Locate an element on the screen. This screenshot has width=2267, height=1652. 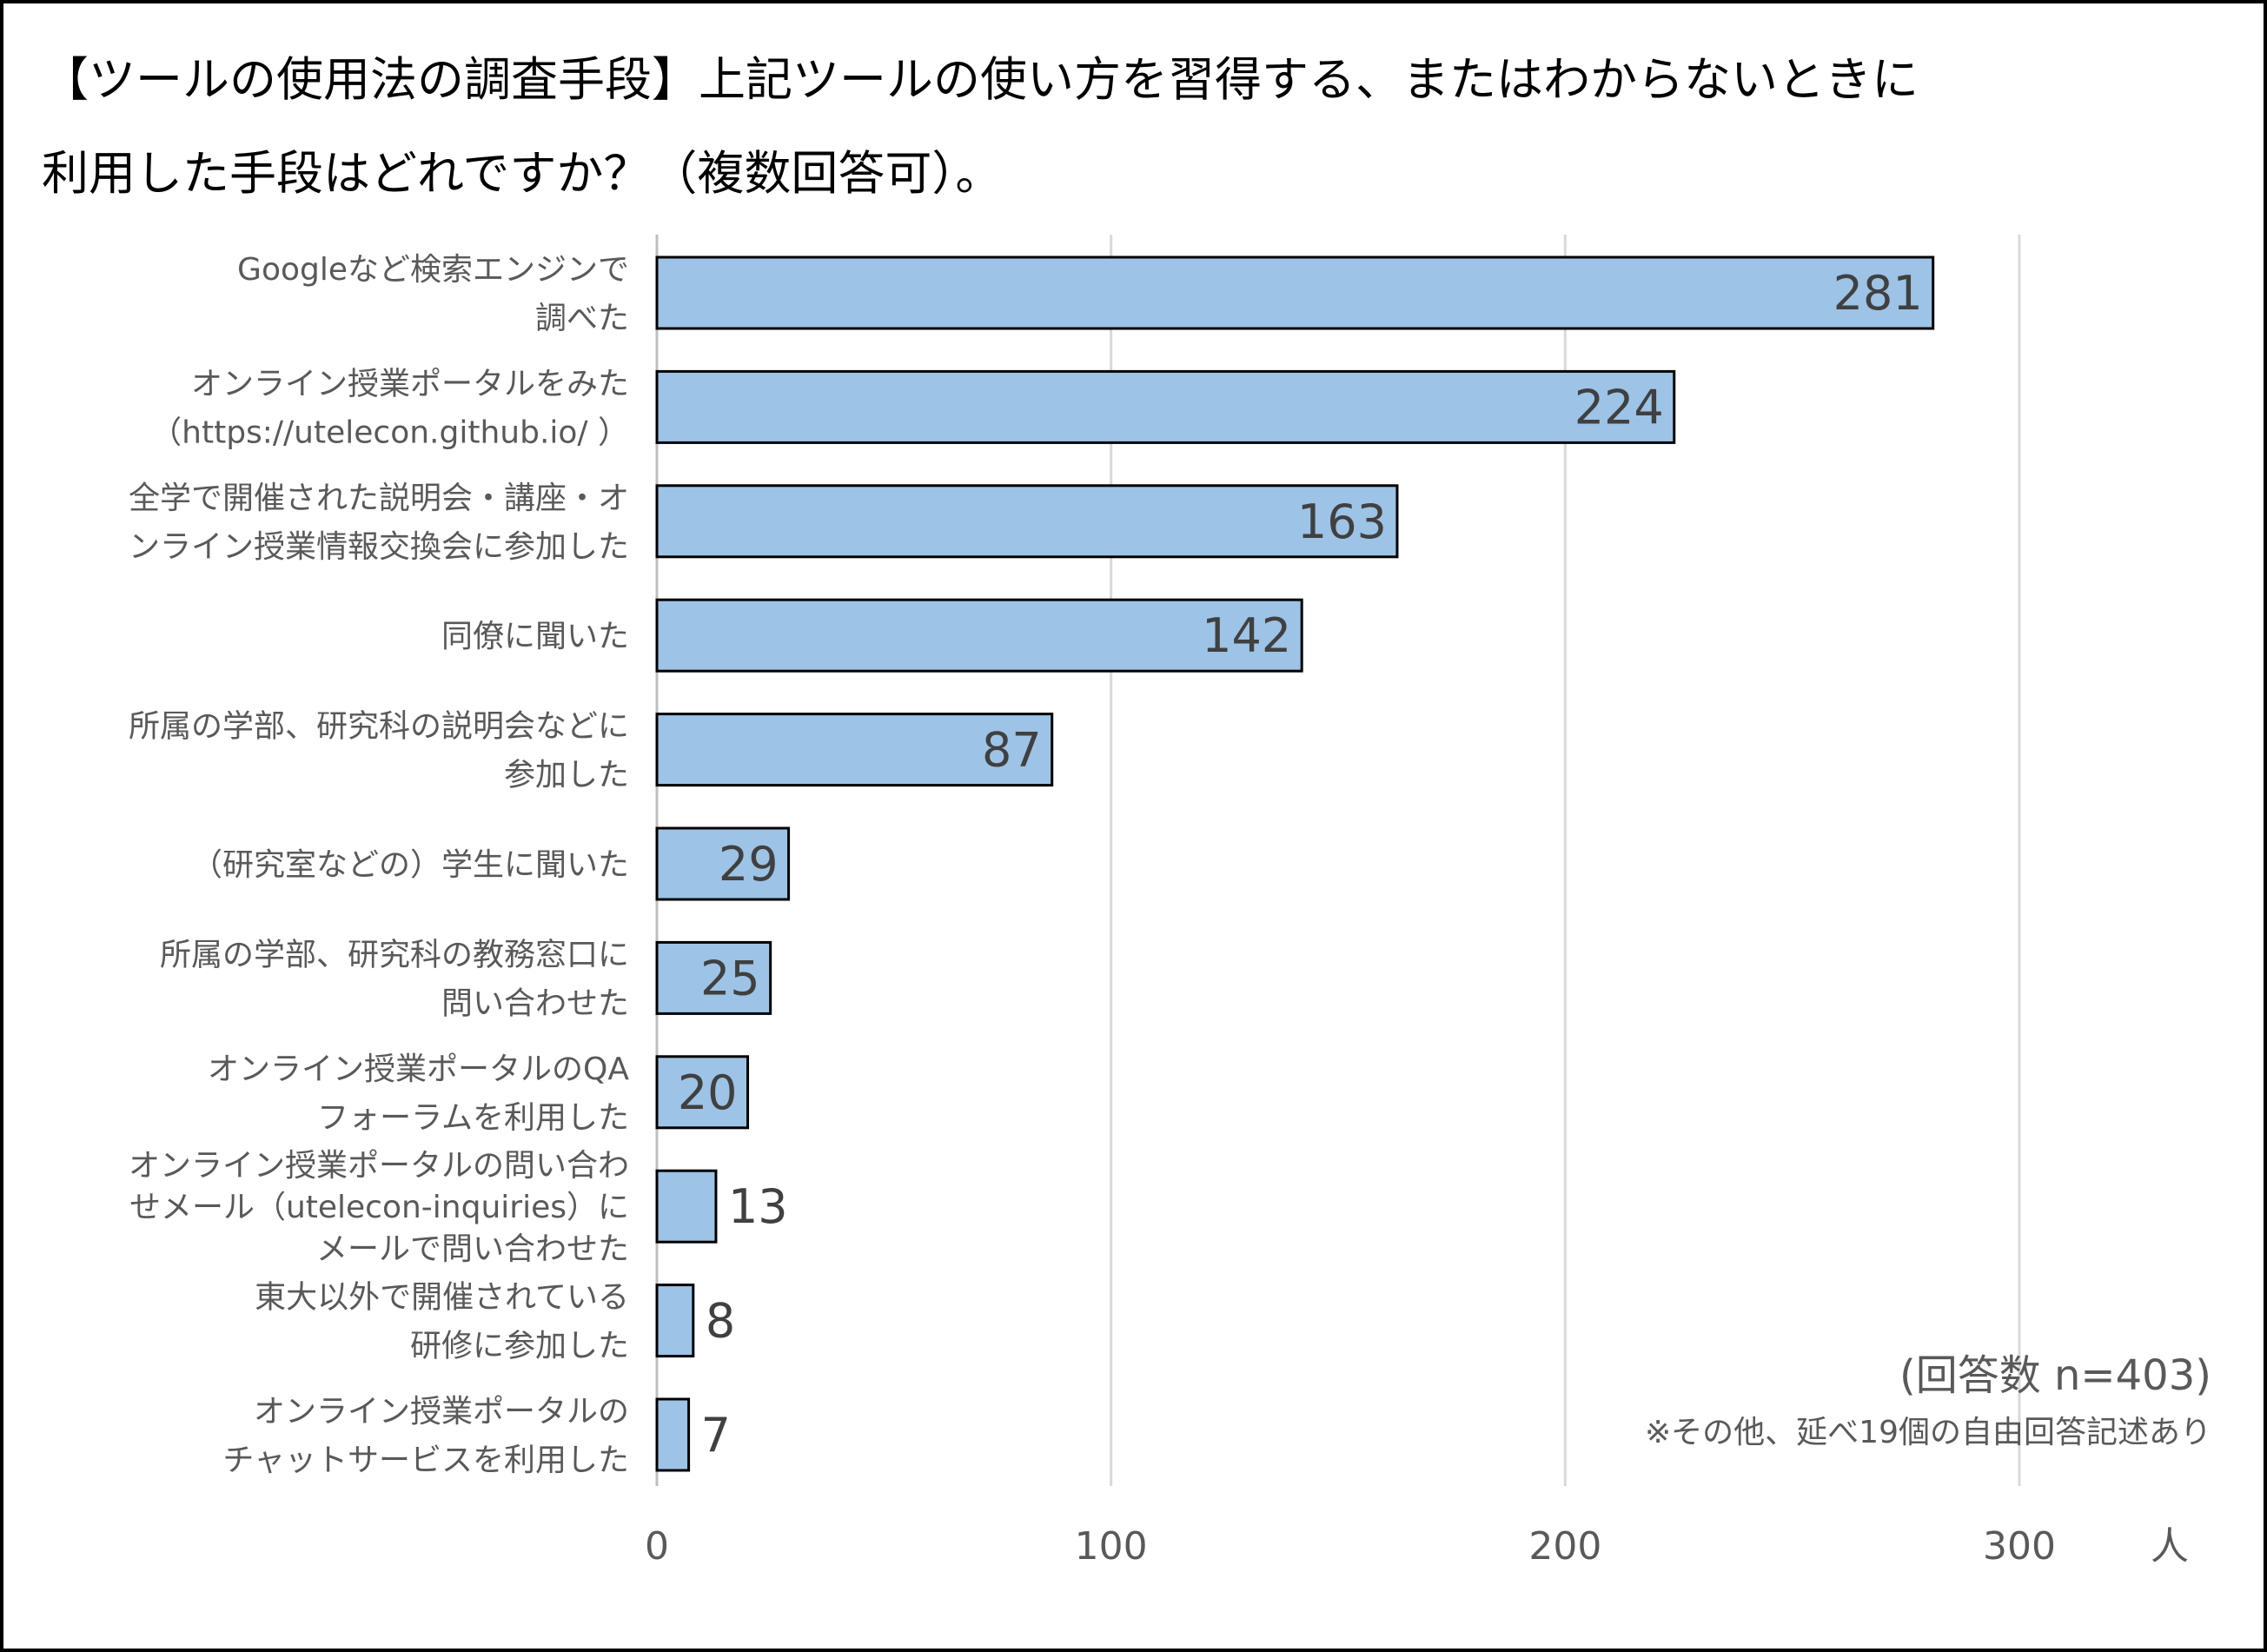
category-label: 同僚に聞いた is located at coordinates (535, 636).